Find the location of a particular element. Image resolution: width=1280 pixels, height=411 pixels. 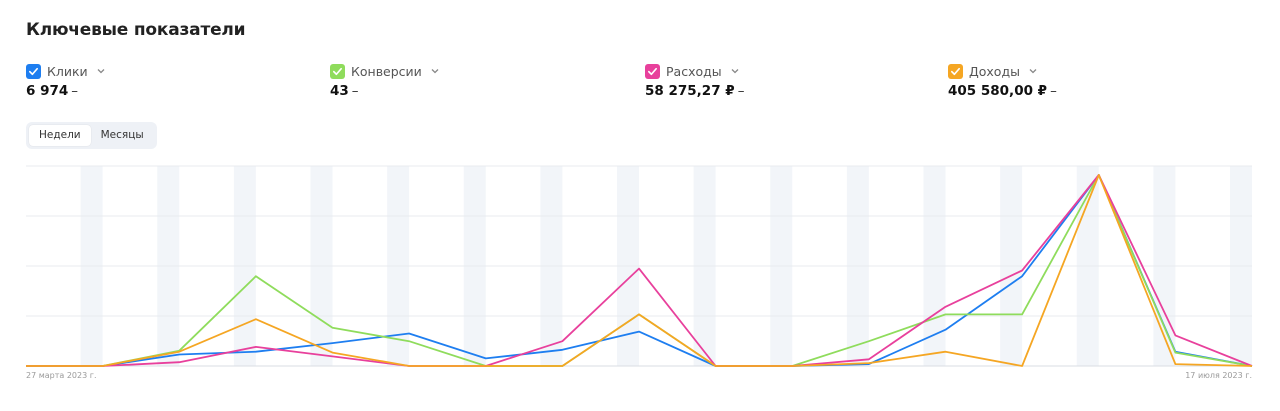

expenses-checkbox is located at coordinates (652, 71).